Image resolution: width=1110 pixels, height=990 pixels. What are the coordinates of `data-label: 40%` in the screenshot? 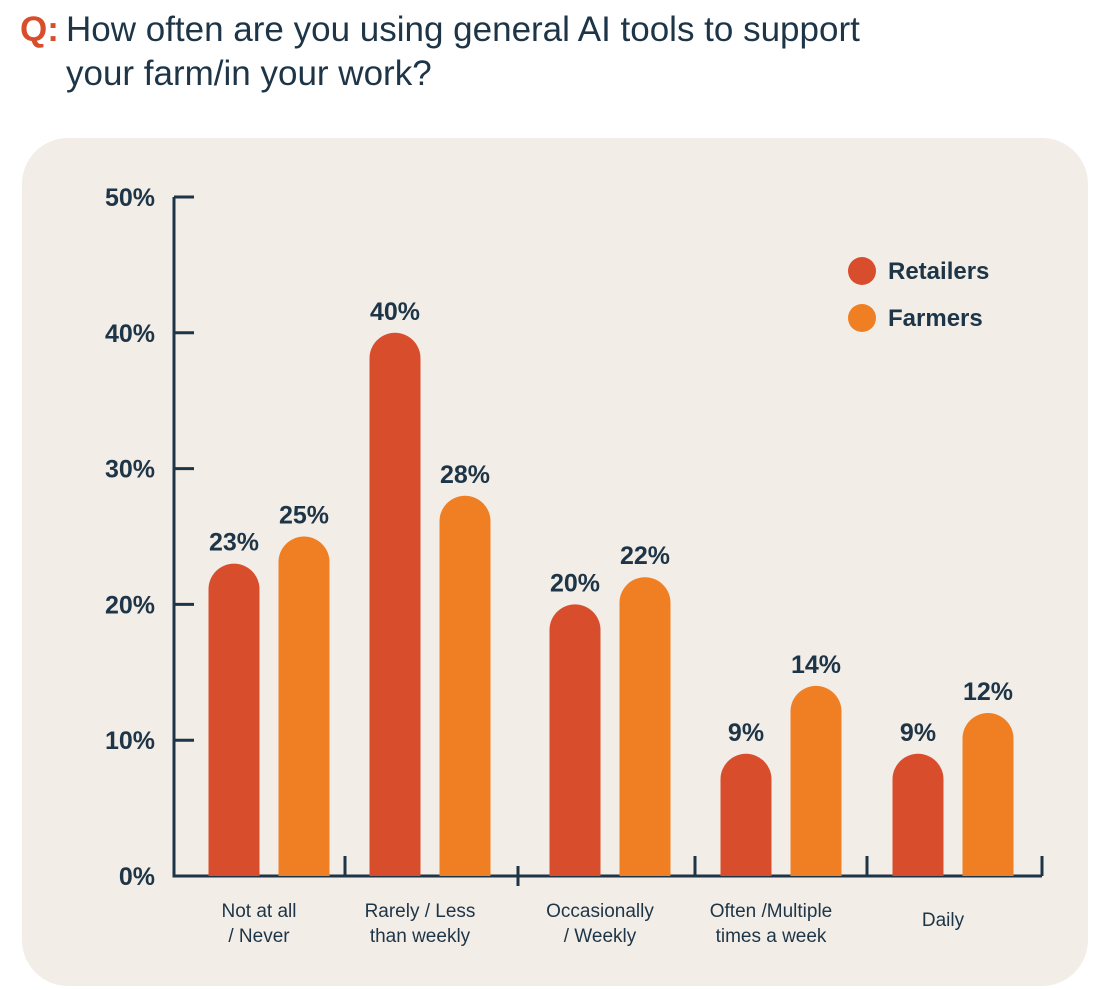 It's located at (395, 312).